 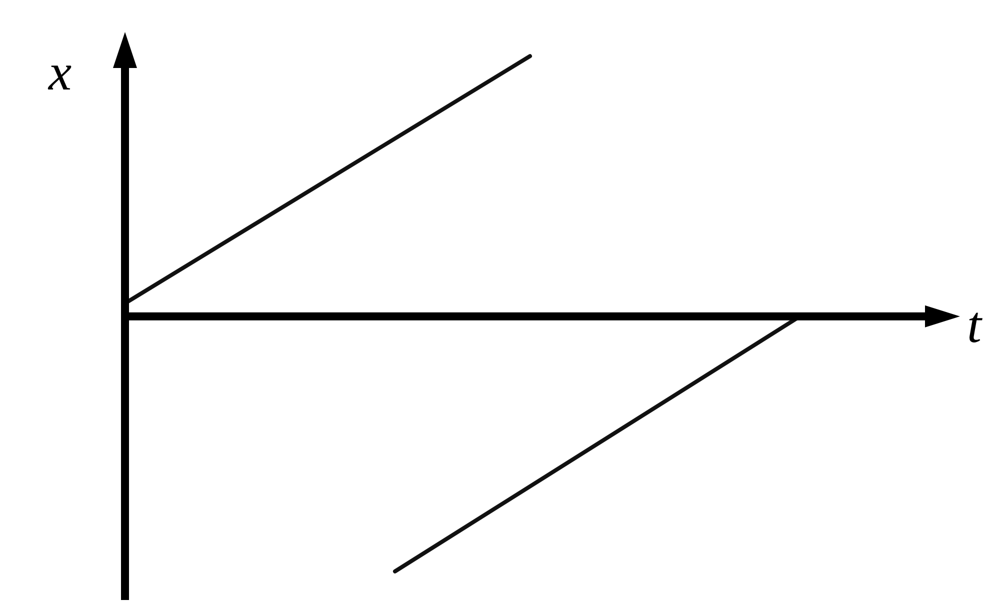 What do you see at coordinates (59, 73) in the screenshot?
I see `y-axis-title: x` at bounding box center [59, 73].